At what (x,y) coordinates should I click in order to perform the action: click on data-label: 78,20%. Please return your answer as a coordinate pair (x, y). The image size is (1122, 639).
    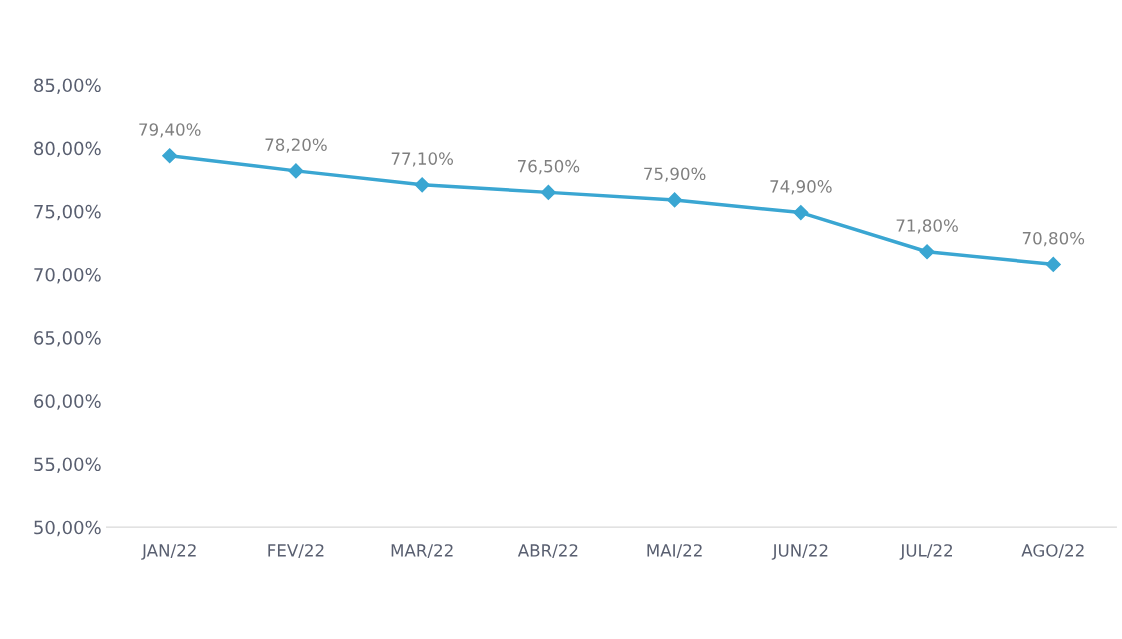
    Looking at the image, I should click on (296, 145).